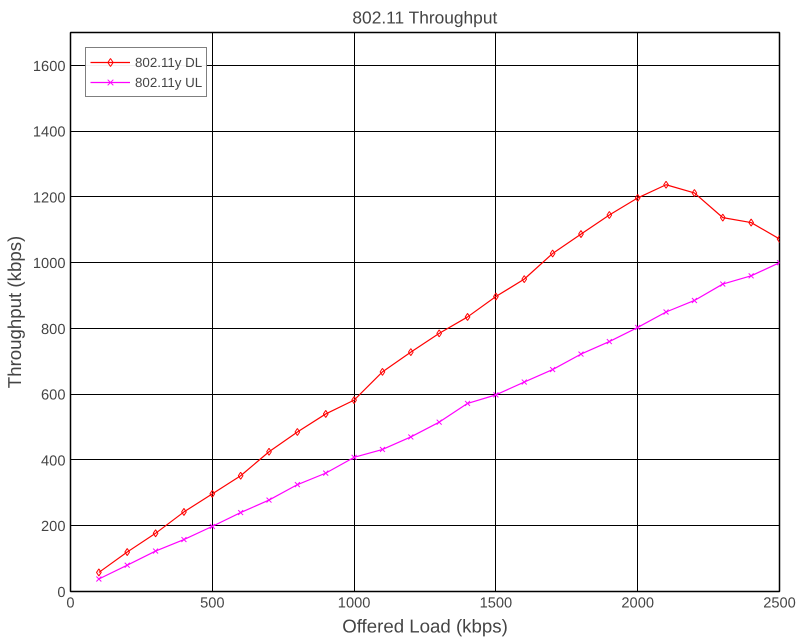 The height and width of the screenshot is (639, 809). What do you see at coordinates (168, 82) in the screenshot?
I see `legend-label: 802.11y UL` at bounding box center [168, 82].